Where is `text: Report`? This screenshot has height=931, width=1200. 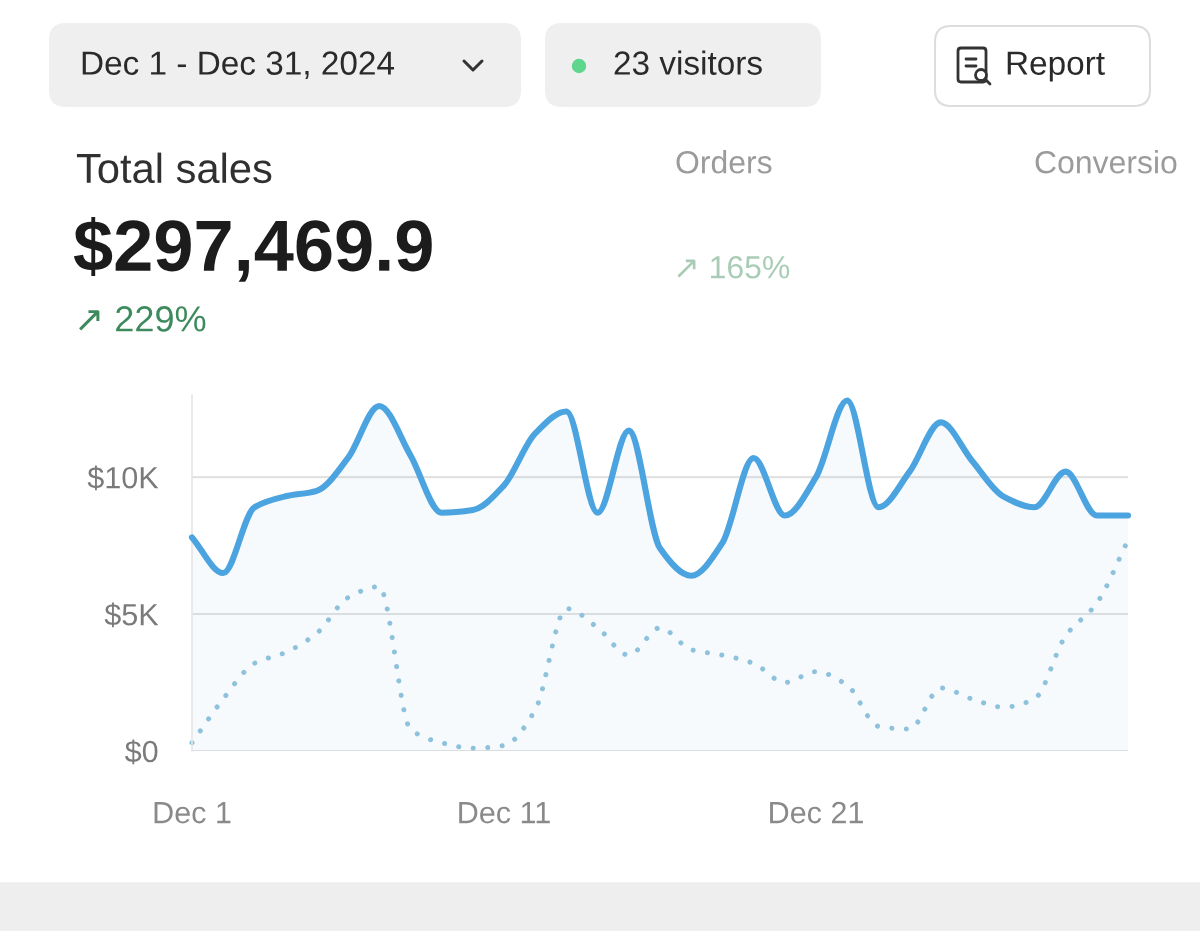 text: Report is located at coordinates (1056, 66).